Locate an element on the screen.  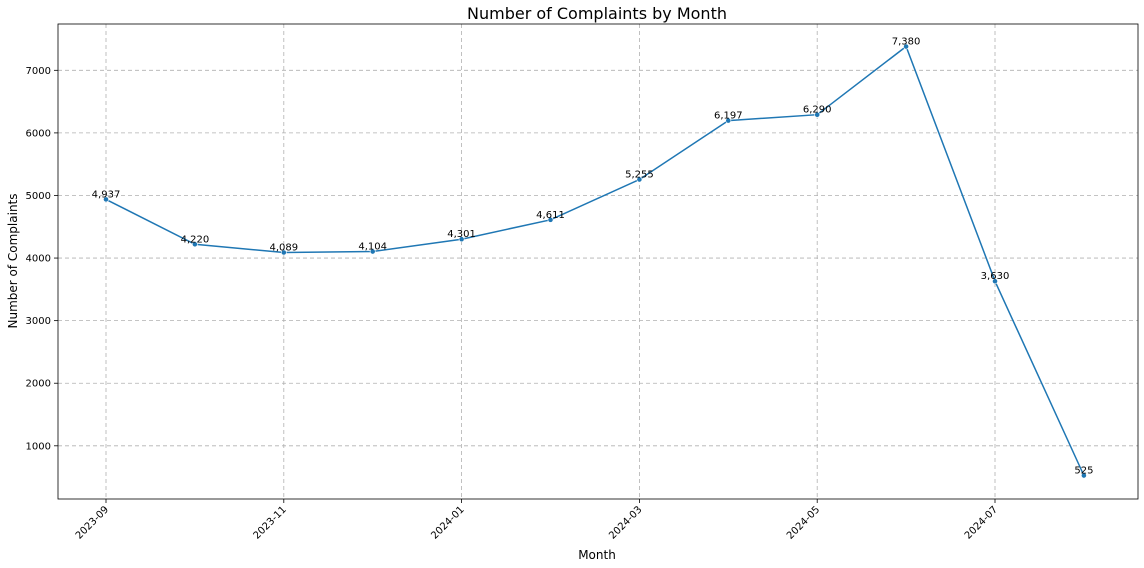
data-label: 4,104 is located at coordinates (372, 247).